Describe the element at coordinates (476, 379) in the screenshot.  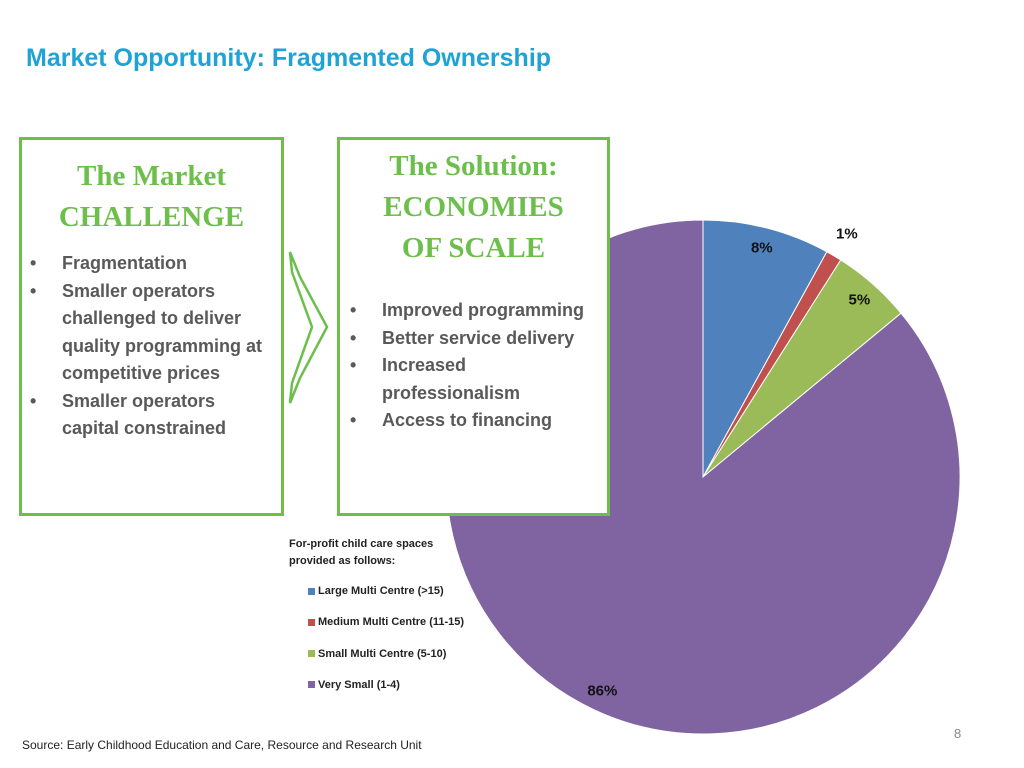
I see `bullet: Increased professionalism` at that location.